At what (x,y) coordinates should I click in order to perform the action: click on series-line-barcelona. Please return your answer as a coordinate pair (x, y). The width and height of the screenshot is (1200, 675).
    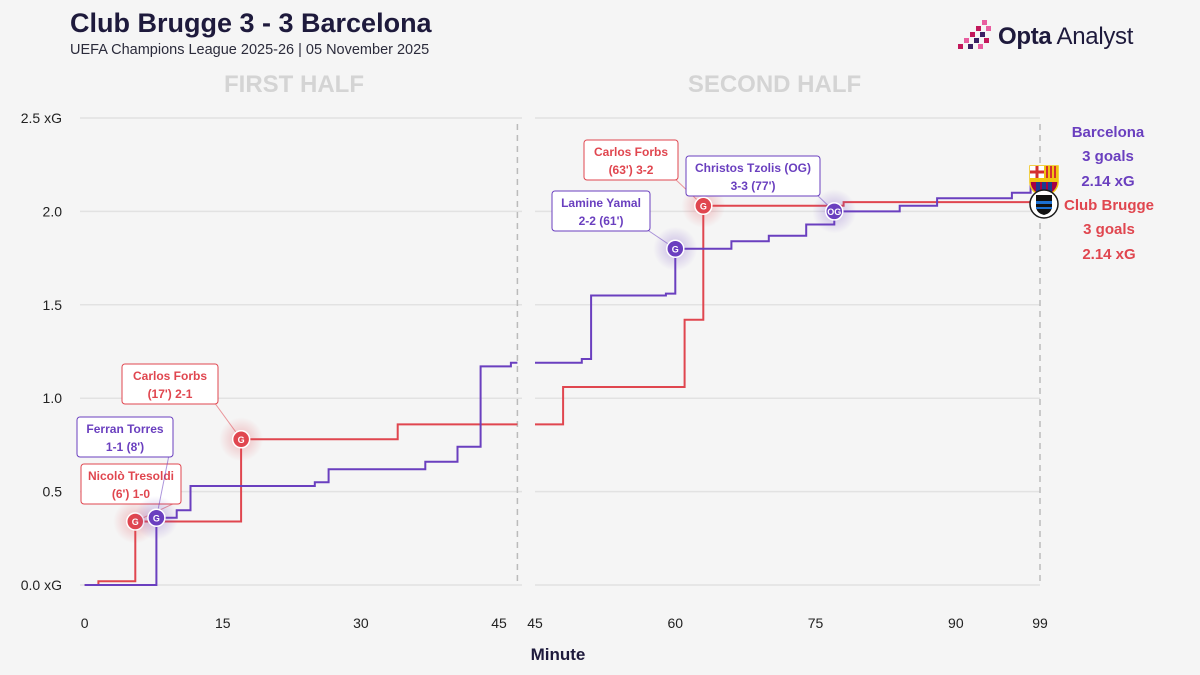
    Looking at the image, I should click on (787, 274).